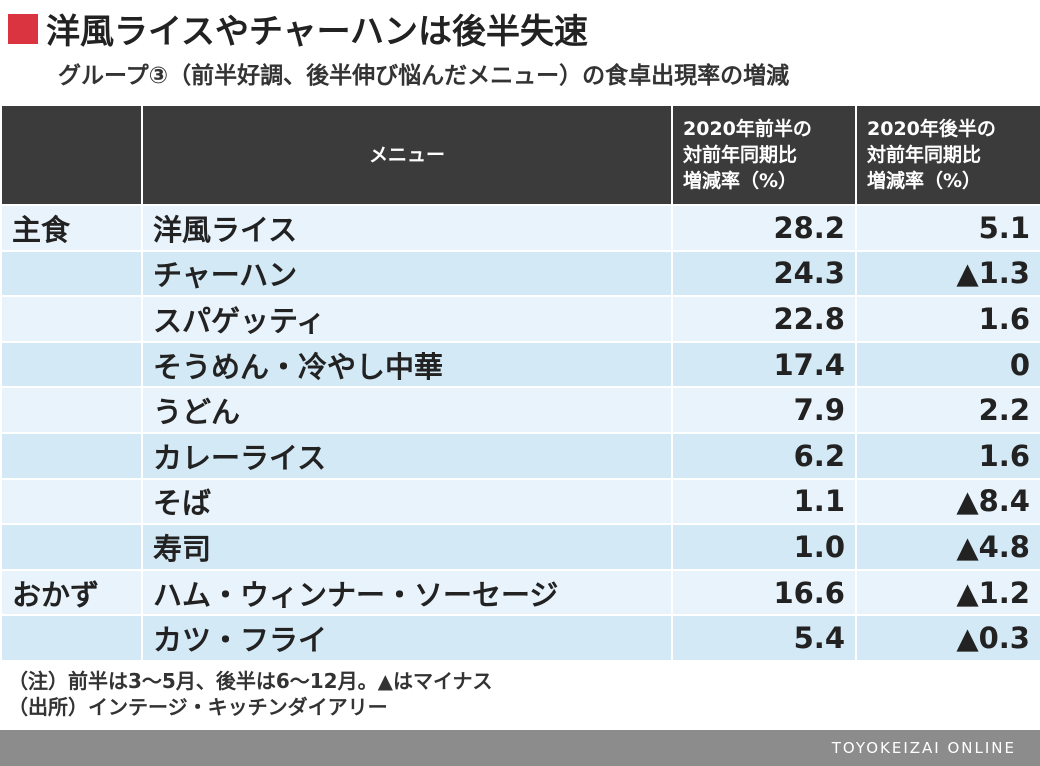  What do you see at coordinates (407, 273) in the screenshot?
I see `menu-cell: チャーハン` at bounding box center [407, 273].